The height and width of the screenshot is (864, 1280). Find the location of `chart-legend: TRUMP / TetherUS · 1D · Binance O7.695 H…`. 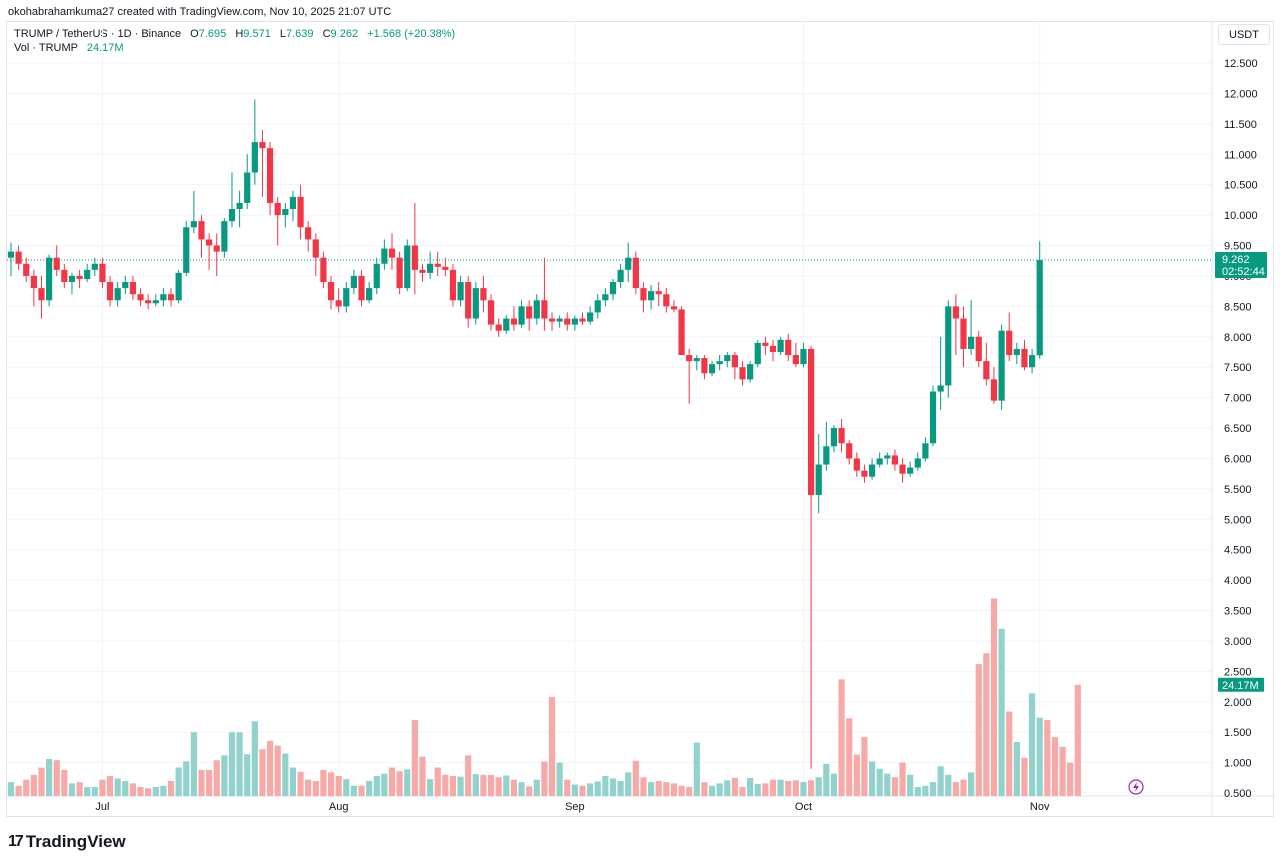

chart-legend: TRUMP / TetherUS · 1D · Binance O7.695 H… is located at coordinates (234, 41).